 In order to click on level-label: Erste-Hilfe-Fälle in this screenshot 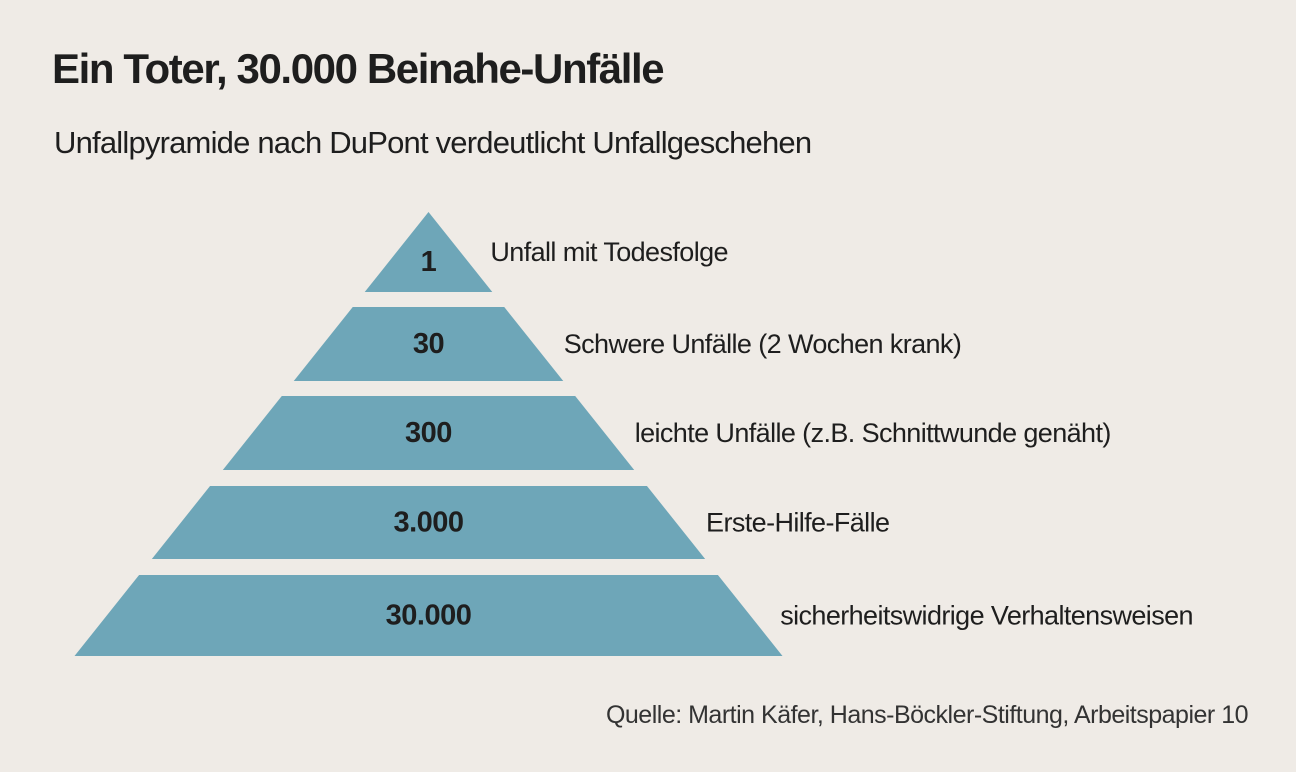, I will do `click(797, 523)`.